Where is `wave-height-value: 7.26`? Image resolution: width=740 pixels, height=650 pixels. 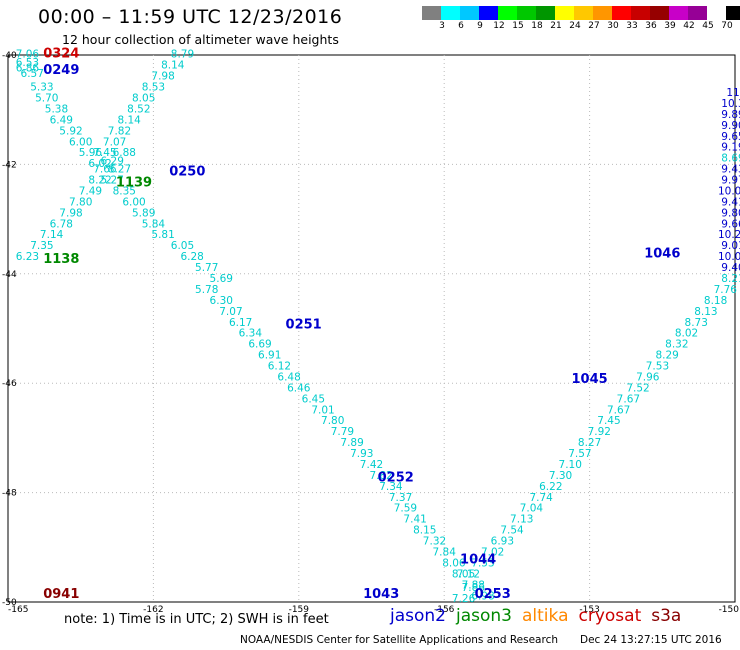 wave-height-value: 7.26 is located at coordinates (464, 599).